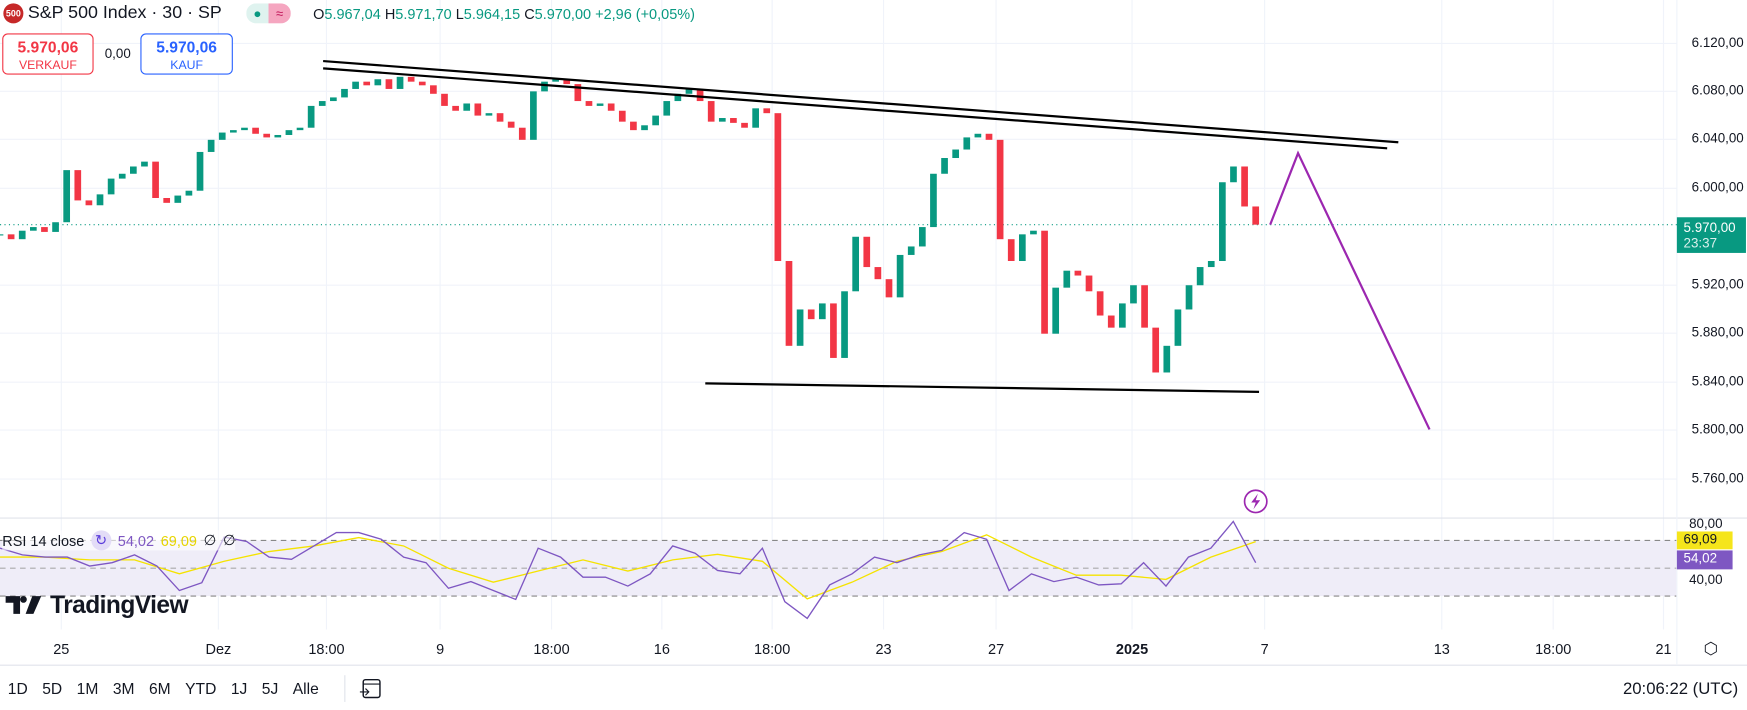  What do you see at coordinates (1706, 579) in the screenshot?
I see `rsi-axis-40: 40,00` at bounding box center [1706, 579].